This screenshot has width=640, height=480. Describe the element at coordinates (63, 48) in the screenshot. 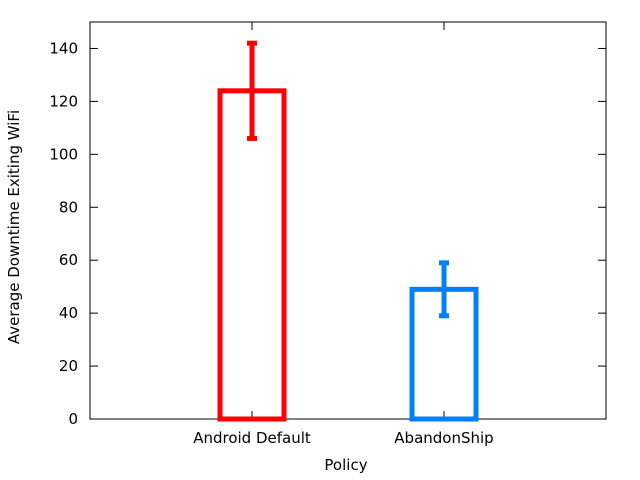

I see `y-tick-label: 140` at that location.